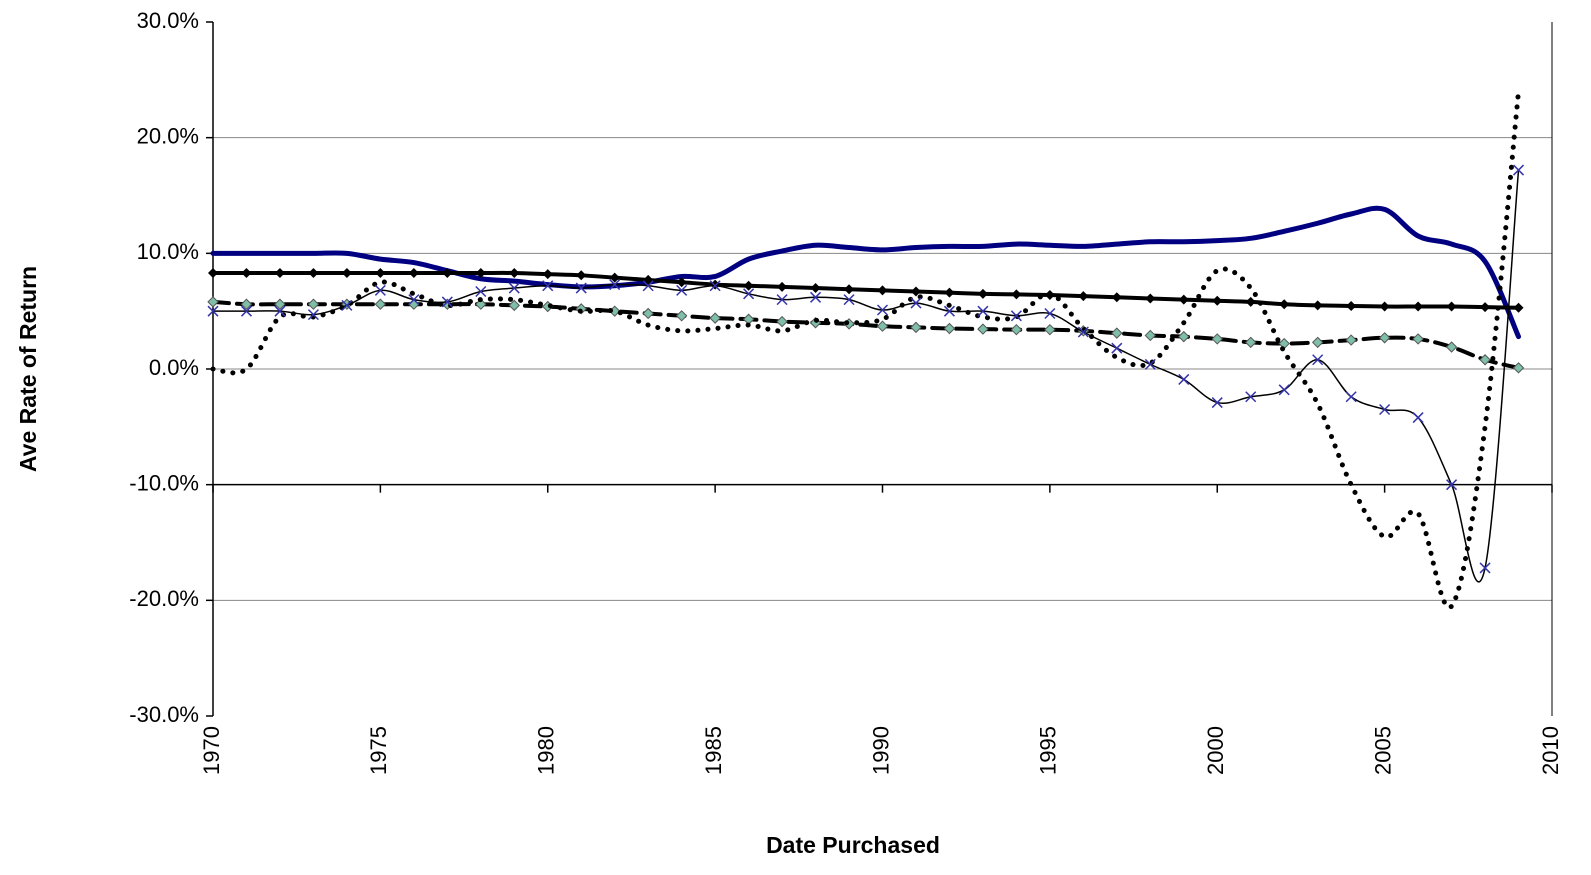 This screenshot has width=1591, height=875. What do you see at coordinates (168, 135) in the screenshot?
I see `y-tick-label: 20.0%` at bounding box center [168, 135].